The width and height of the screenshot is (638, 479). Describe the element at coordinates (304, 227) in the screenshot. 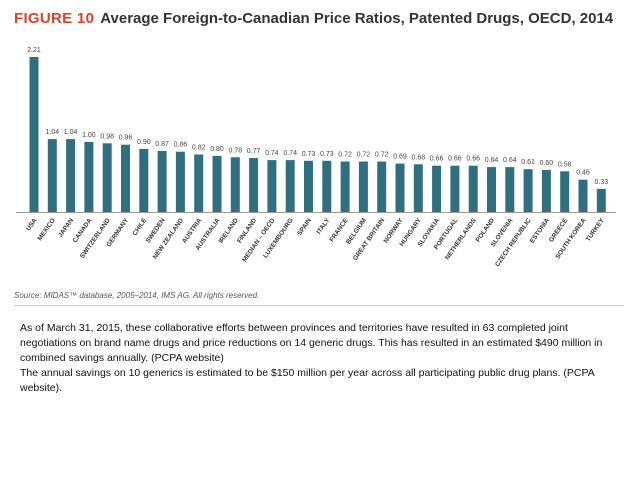

I see `category-tick-label: SPAIN` at that location.